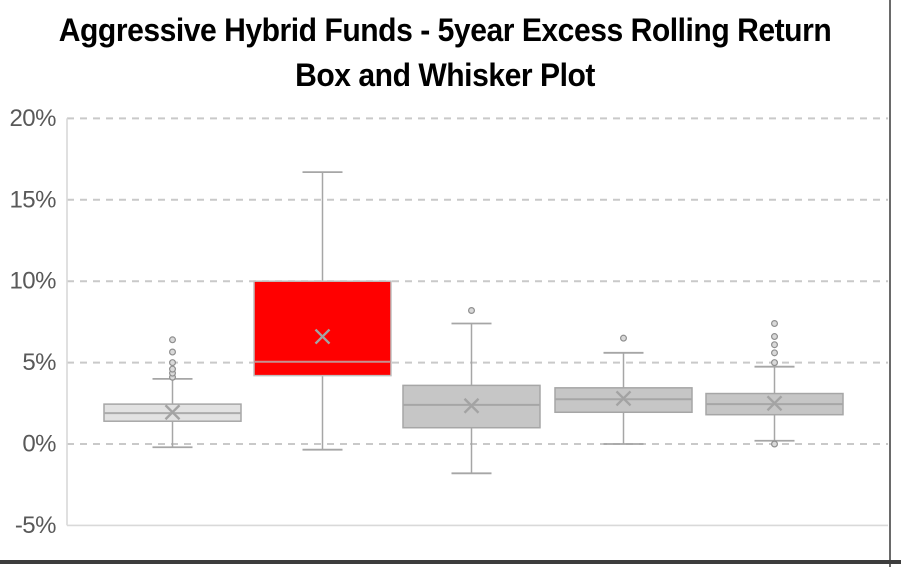 The width and height of the screenshot is (901, 567). Describe the element at coordinates (890, 283) in the screenshot. I see `window-edge-right` at that location.